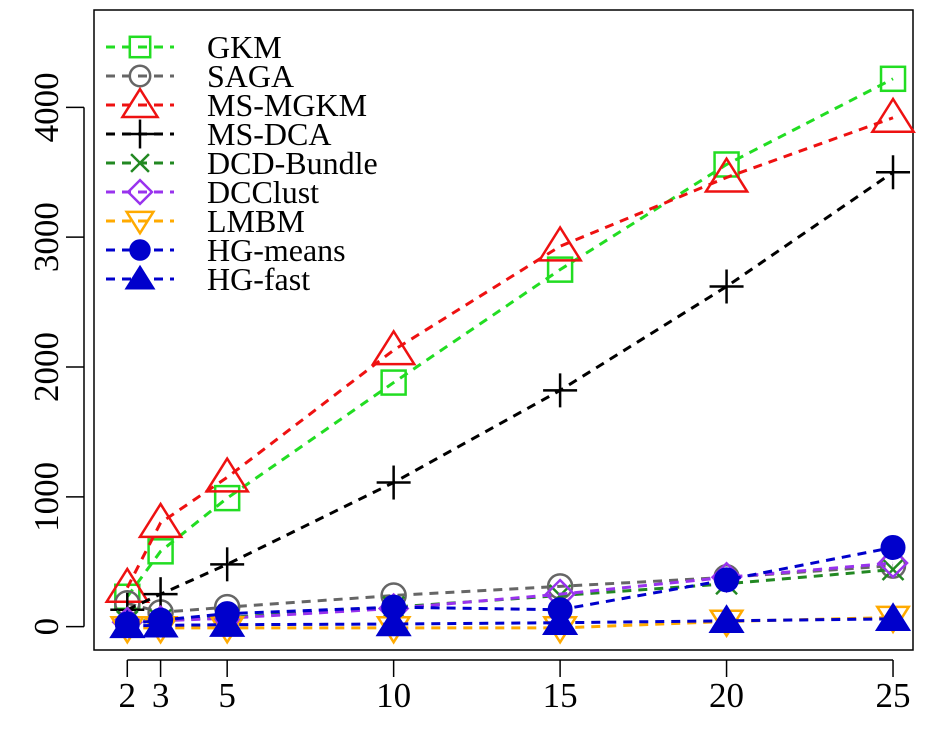 This screenshot has width=927, height=742. I want to click on legend-entry-lmbm: LMBM, so click(205, 221).